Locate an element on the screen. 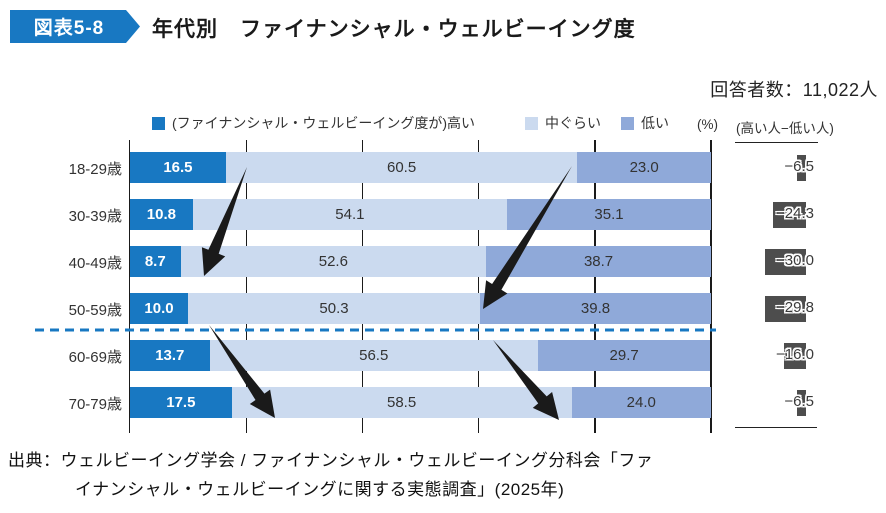 The height and width of the screenshot is (513, 886). figure-number: 図表5-8 is located at coordinates (69, 28).